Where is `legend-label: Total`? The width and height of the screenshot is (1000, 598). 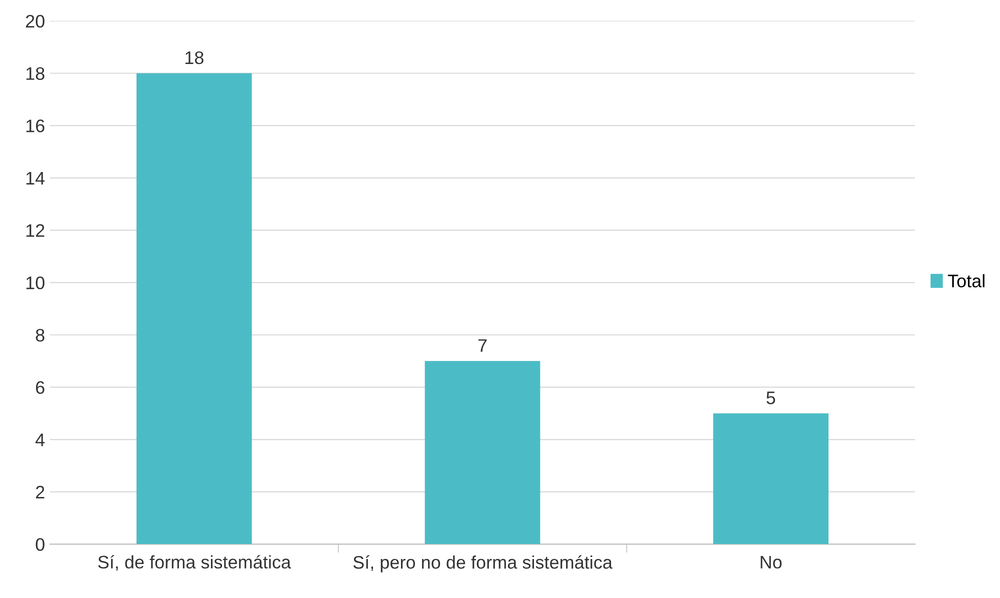 legend-label: Total is located at coordinates (966, 281).